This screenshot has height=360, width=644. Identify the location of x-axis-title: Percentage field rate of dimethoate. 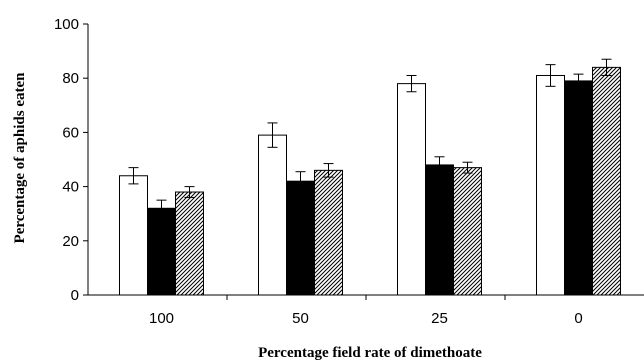
(370, 352).